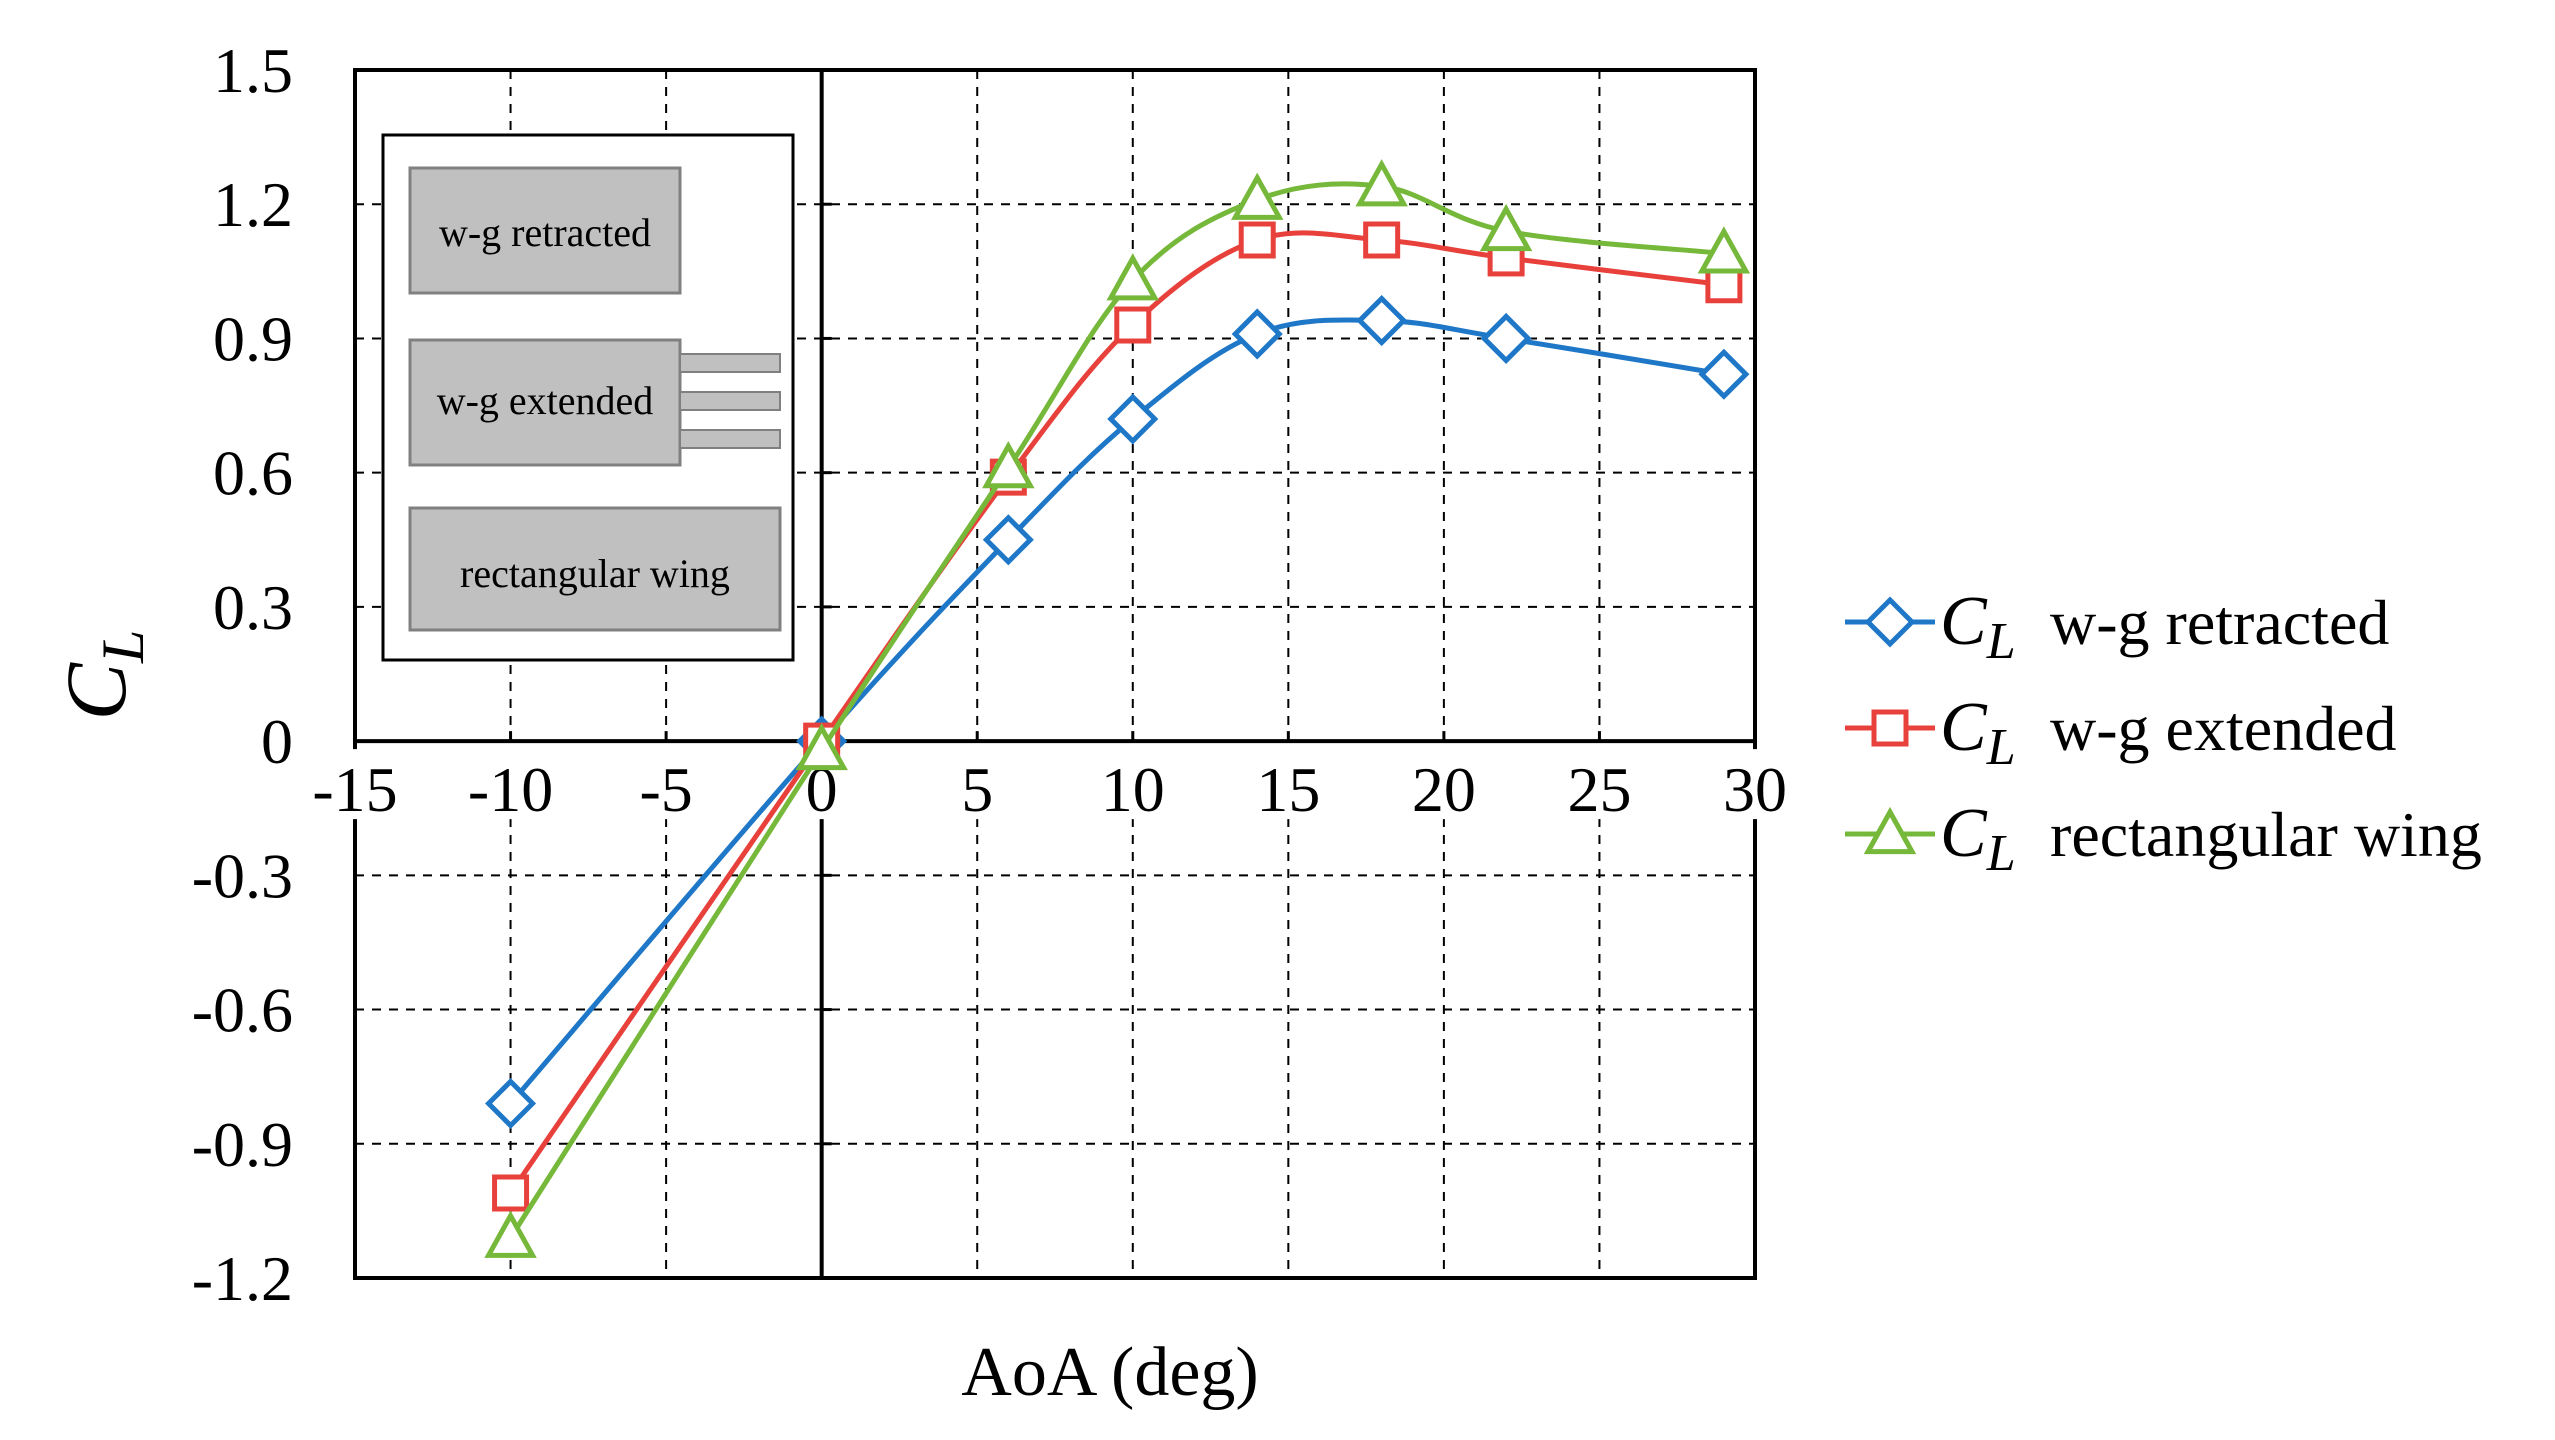 The width and height of the screenshot is (2555, 1440). I want to click on y-tick-label: 0.9, so click(253, 338).